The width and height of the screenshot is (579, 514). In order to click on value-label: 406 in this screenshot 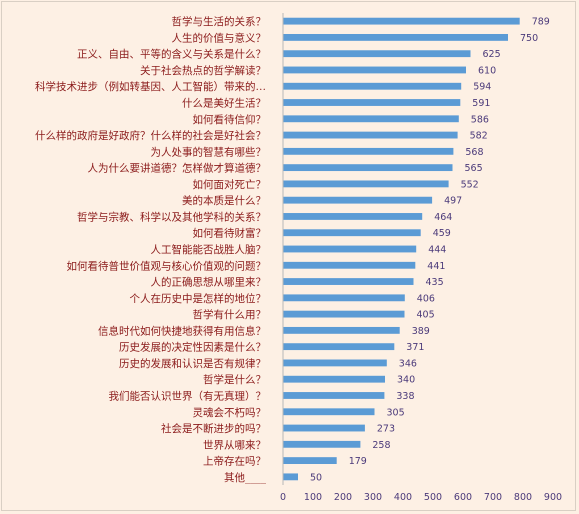, I will do `click(426, 298)`.